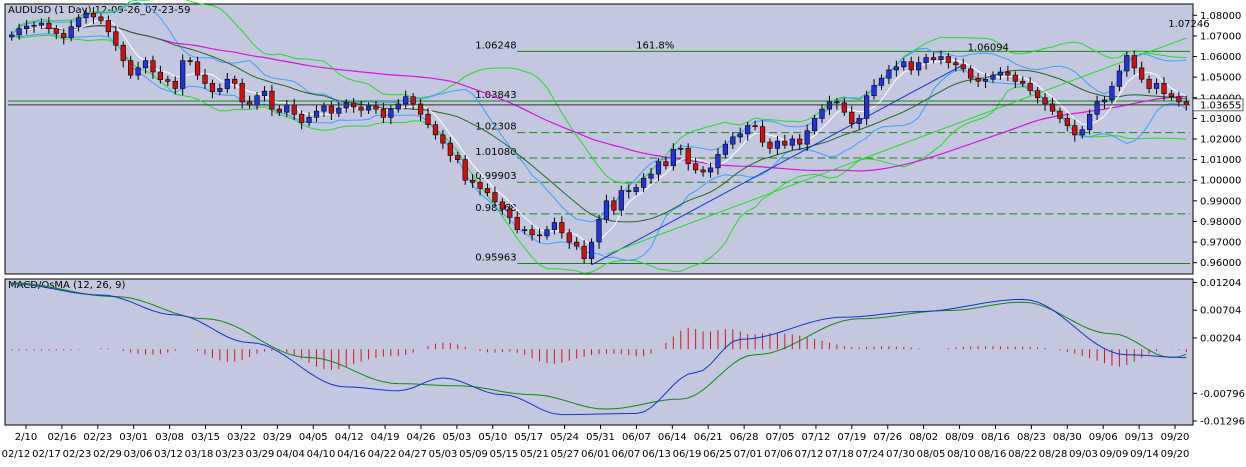  Describe the element at coordinates (1220, 222) in the screenshot. I see `price-y-tick-label: 0.98000` at that location.